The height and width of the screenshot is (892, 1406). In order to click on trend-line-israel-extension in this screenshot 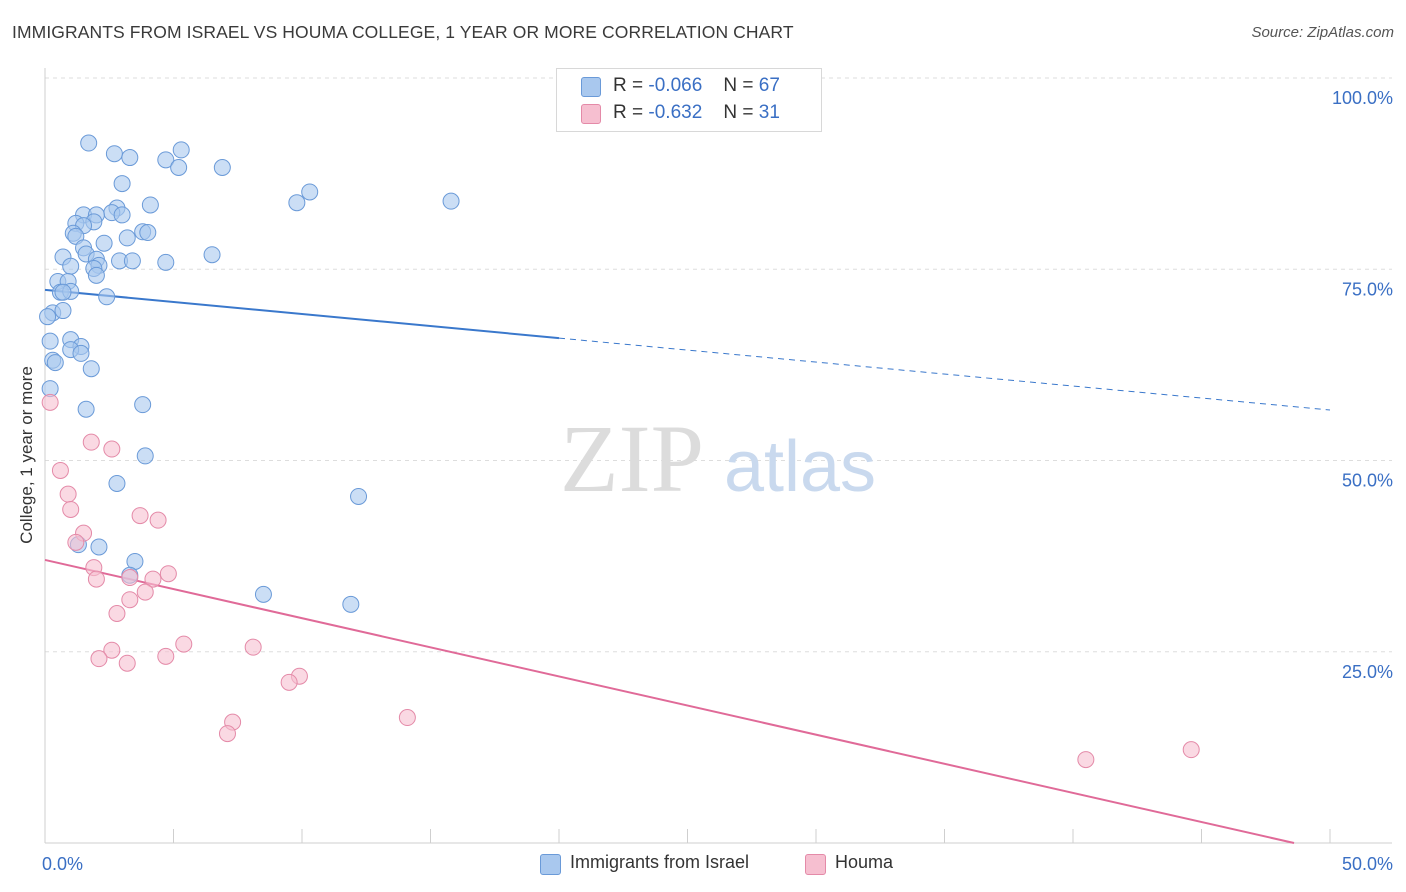, I will do `click(944, 374)`.